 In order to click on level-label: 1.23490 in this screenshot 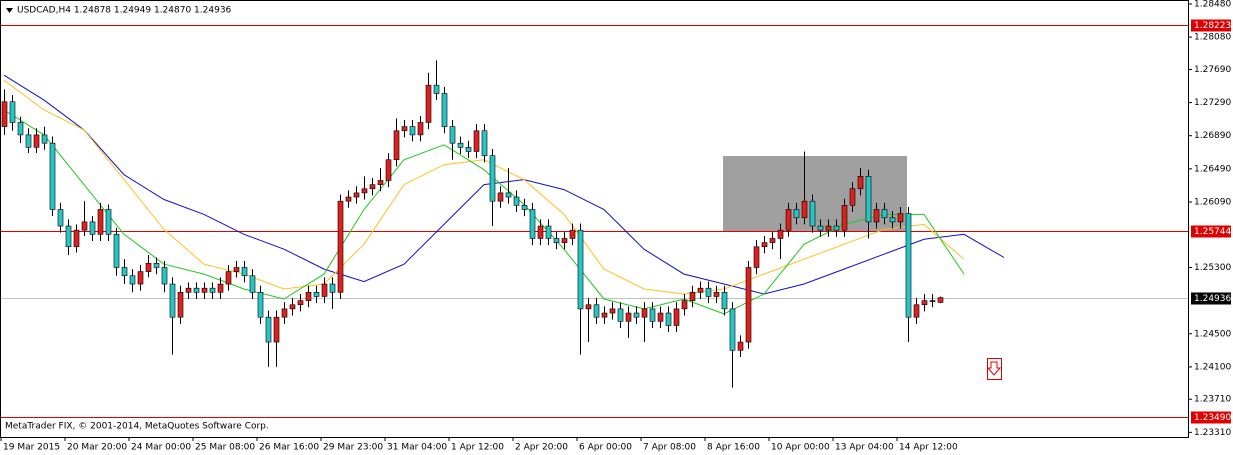, I will do `click(1212, 418)`.